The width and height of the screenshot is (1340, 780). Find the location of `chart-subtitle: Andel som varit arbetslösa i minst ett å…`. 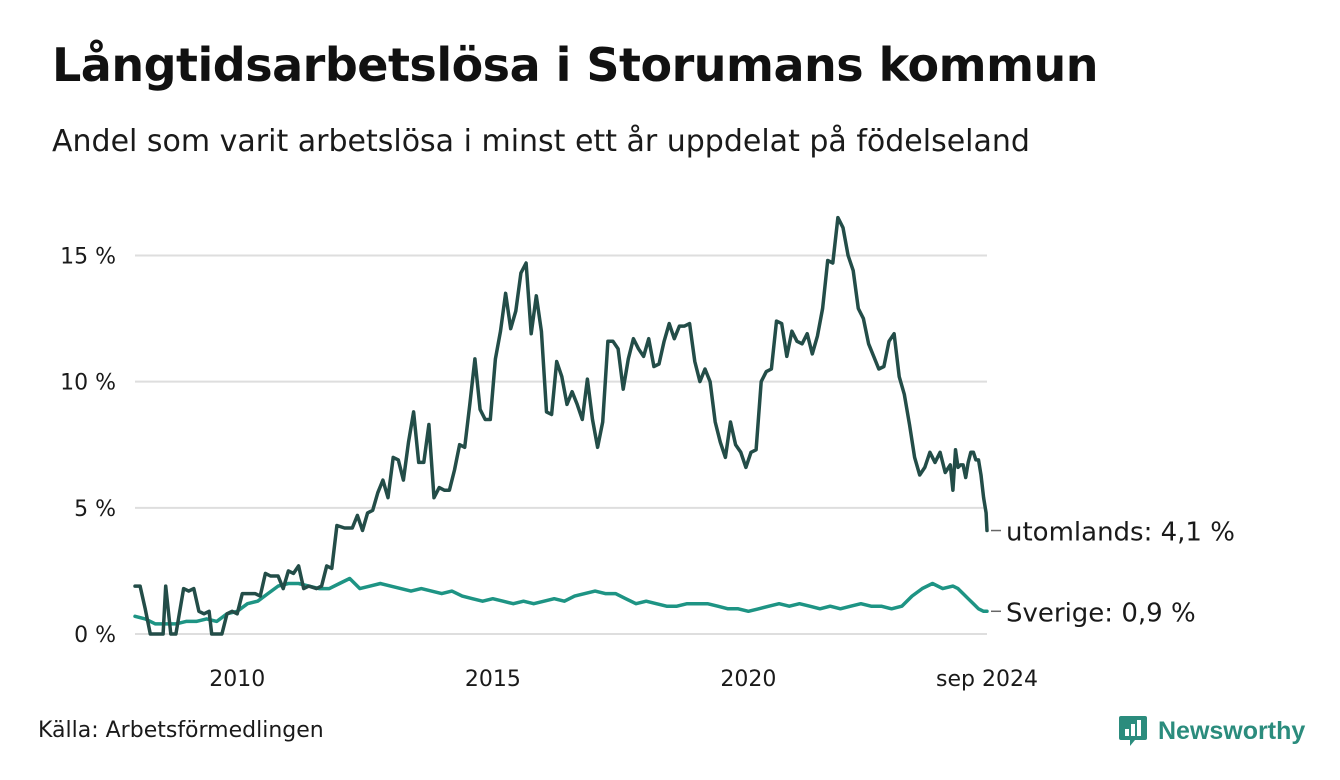

chart-subtitle: Andel som varit arbetslösa i minst ett å… is located at coordinates (541, 141).